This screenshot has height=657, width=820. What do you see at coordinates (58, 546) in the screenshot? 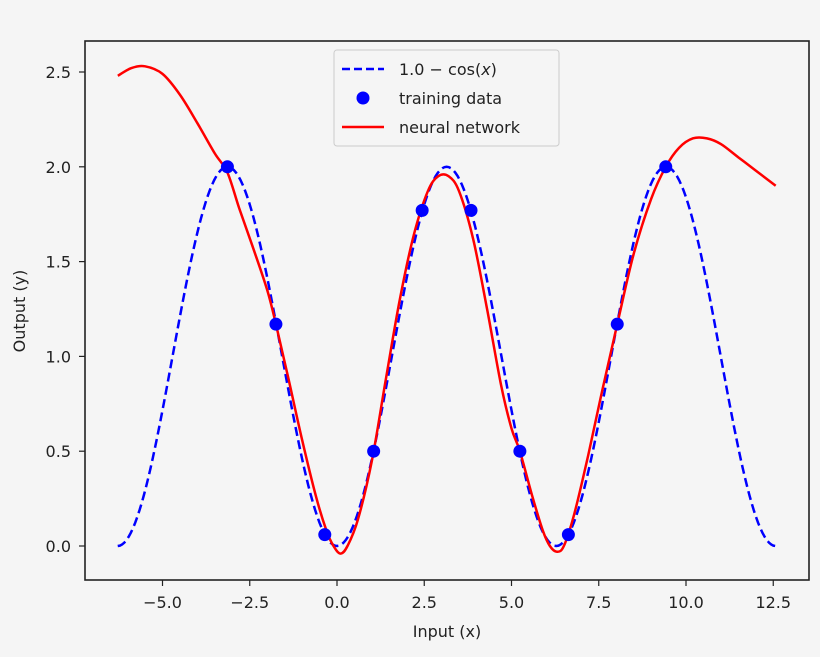
I see `y-tick-label: 0.0` at bounding box center [58, 546].